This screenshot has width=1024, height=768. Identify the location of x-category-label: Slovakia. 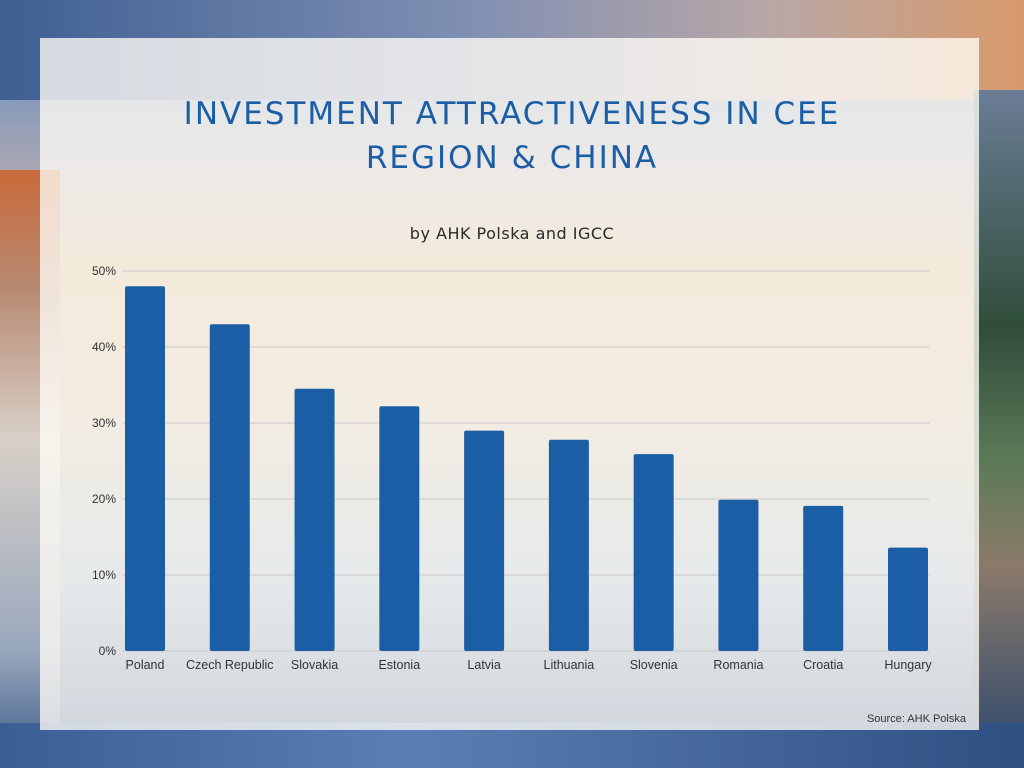
(314, 665).